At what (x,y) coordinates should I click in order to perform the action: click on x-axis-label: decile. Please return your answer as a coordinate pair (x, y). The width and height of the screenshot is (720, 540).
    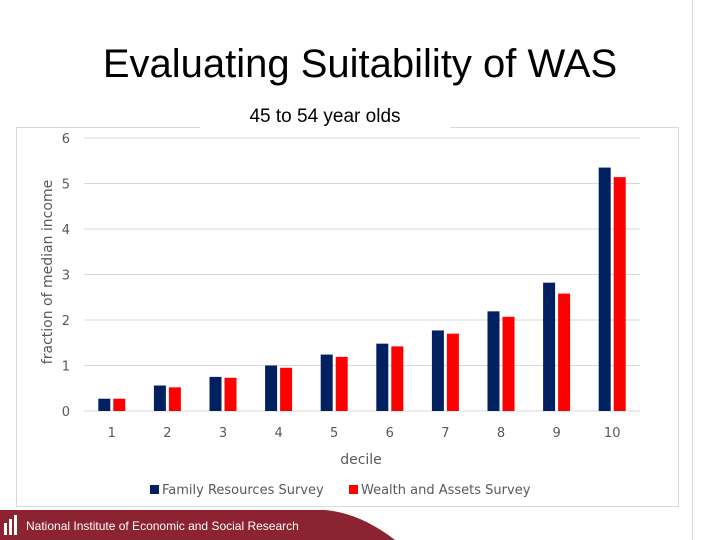
    Looking at the image, I should click on (361, 460).